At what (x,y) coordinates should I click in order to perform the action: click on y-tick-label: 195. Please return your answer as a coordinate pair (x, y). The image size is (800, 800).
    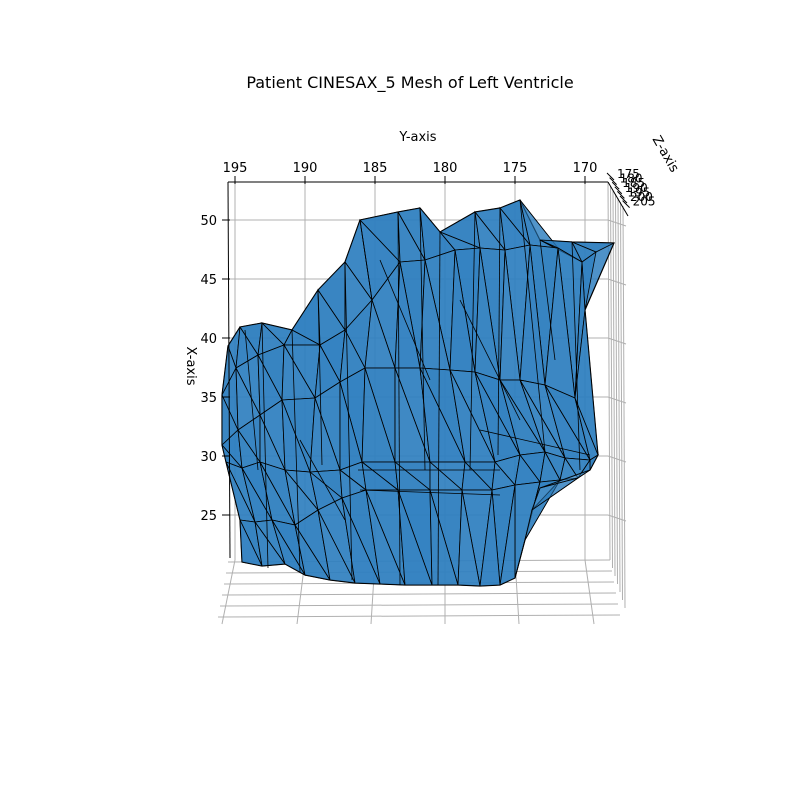
    Looking at the image, I should click on (235, 168).